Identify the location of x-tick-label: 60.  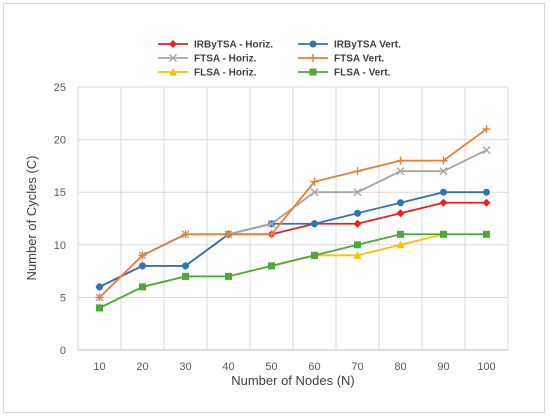
(314, 367).